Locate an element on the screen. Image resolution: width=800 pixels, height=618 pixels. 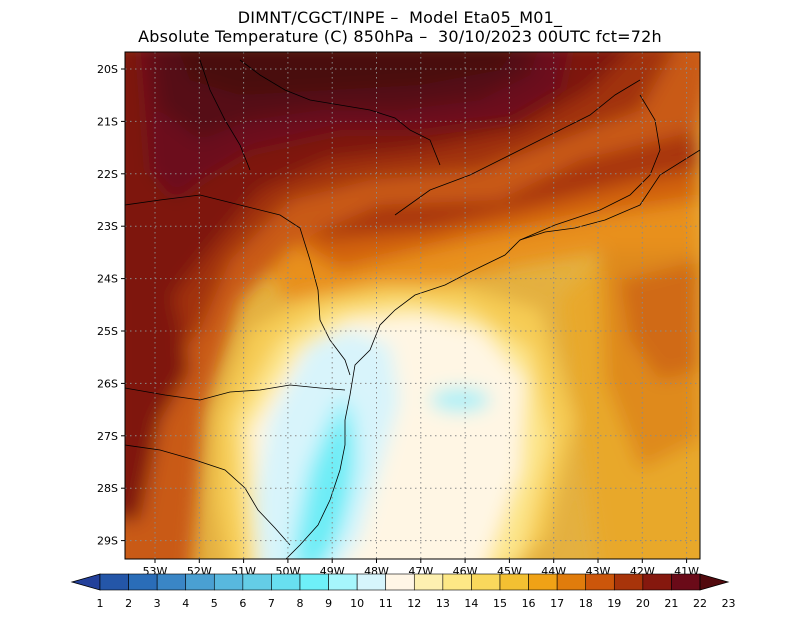
lat-label: 27S is located at coordinates (107, 436).